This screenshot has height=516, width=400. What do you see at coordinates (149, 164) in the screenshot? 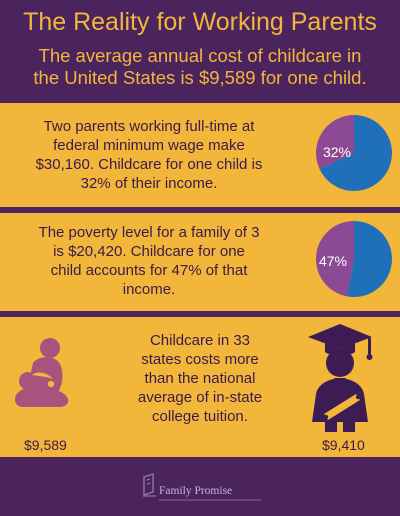
I see `stat-line: $30,160. Childcare for one child is` at bounding box center [149, 164].